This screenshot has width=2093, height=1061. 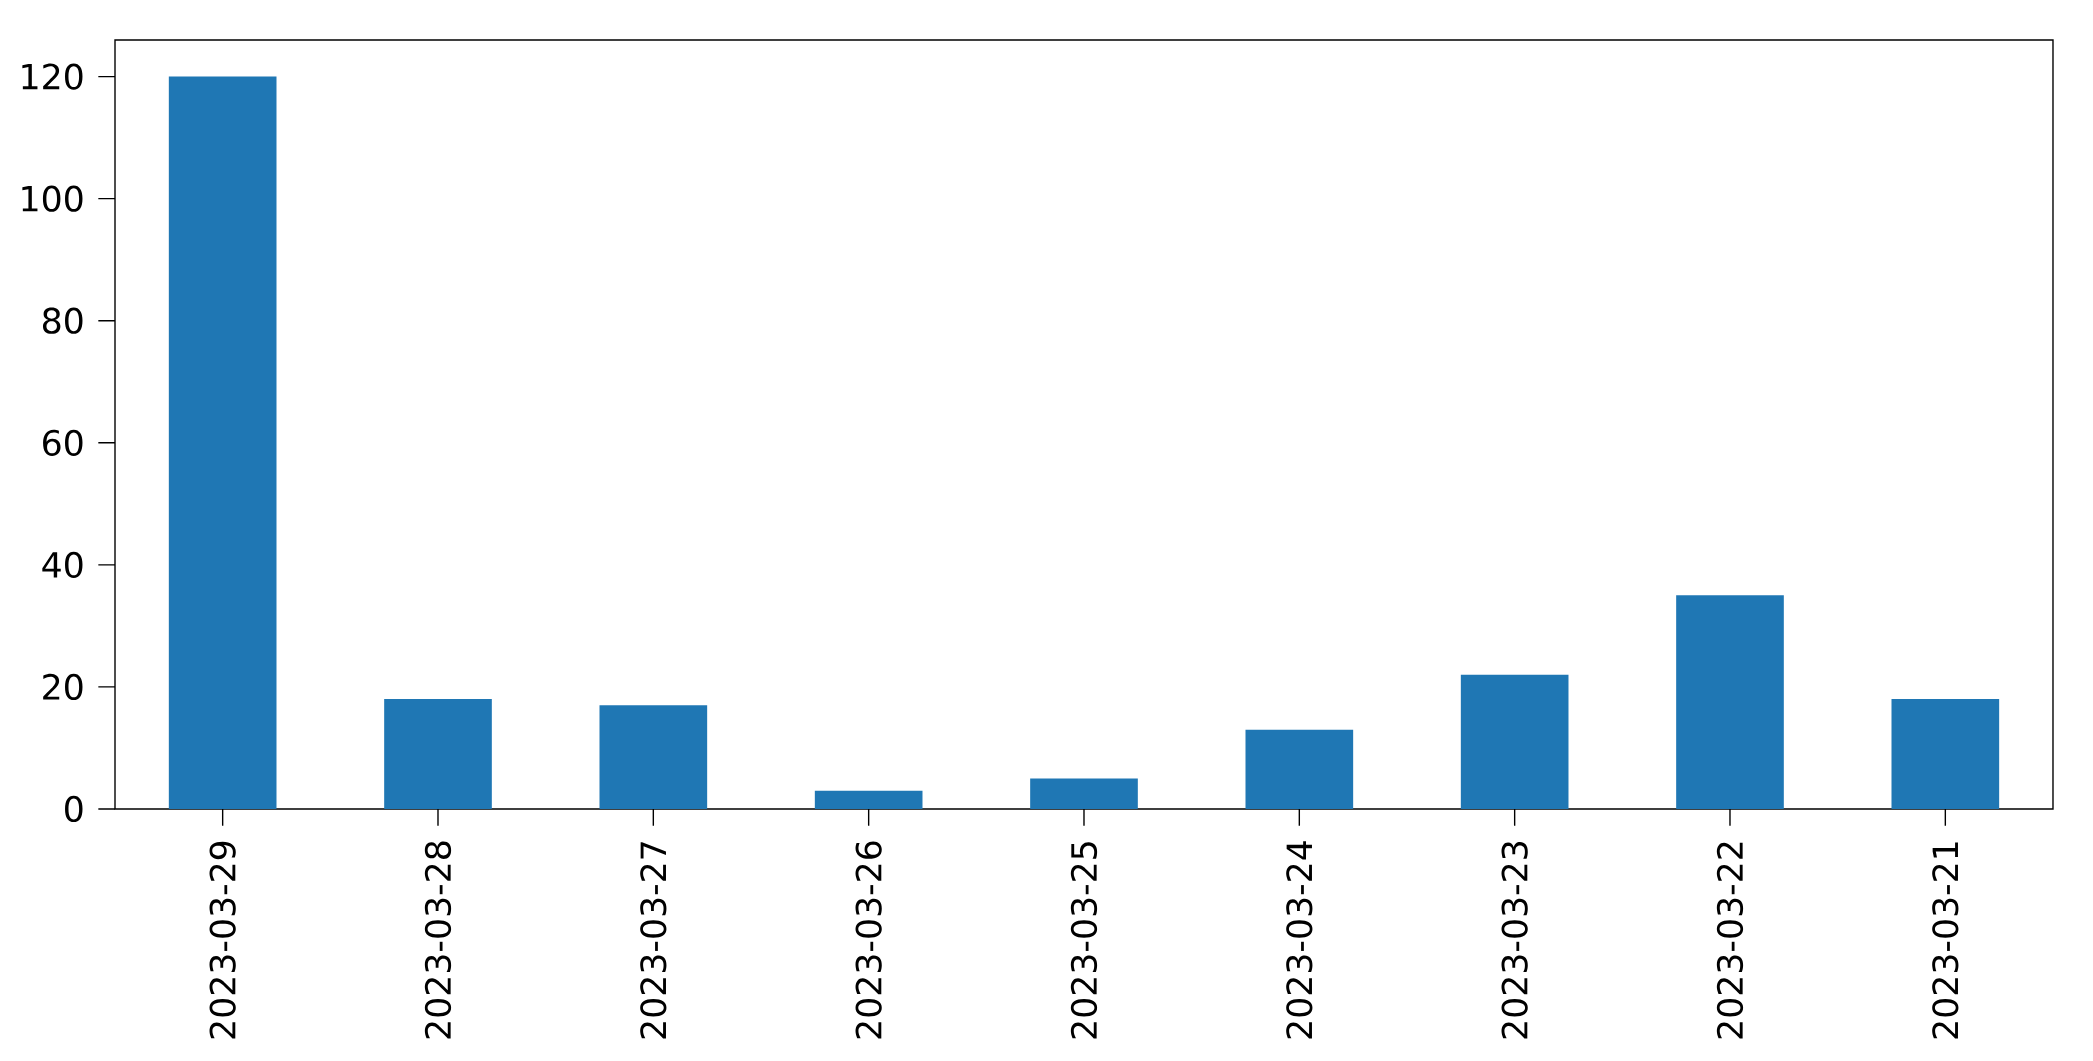 I want to click on x-tick-label: 2023-03-23, so click(x=1514, y=940).